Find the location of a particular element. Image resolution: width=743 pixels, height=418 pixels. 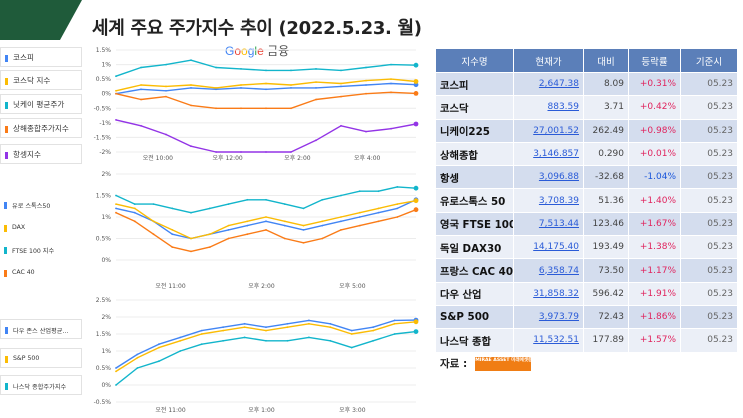

cell-rate: -1.04% is located at coordinates (654, 177).